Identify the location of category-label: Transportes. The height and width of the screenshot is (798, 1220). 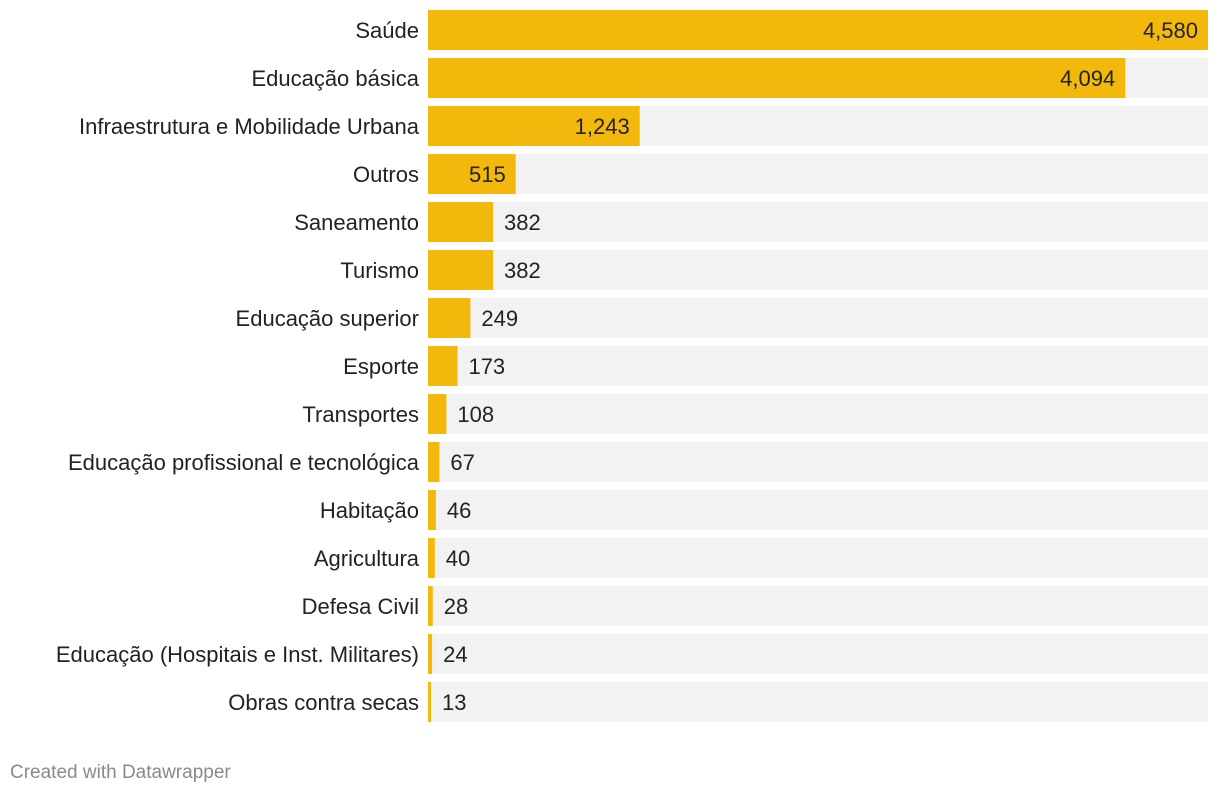
(360, 414).